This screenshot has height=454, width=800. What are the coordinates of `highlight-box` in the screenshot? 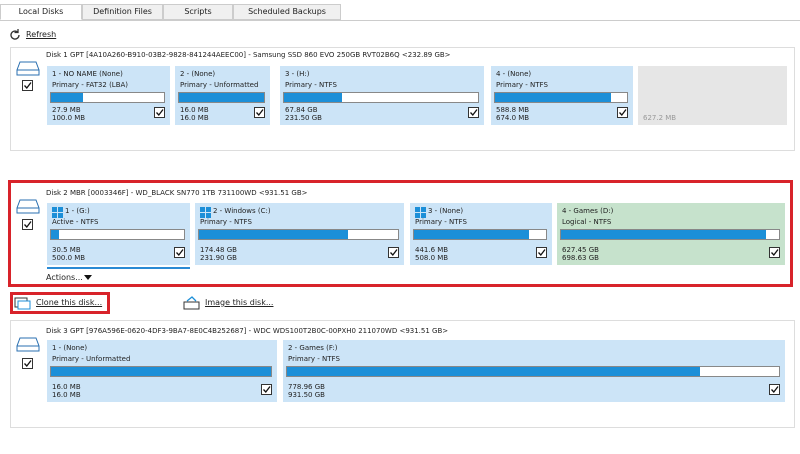 It's located at (60, 303).